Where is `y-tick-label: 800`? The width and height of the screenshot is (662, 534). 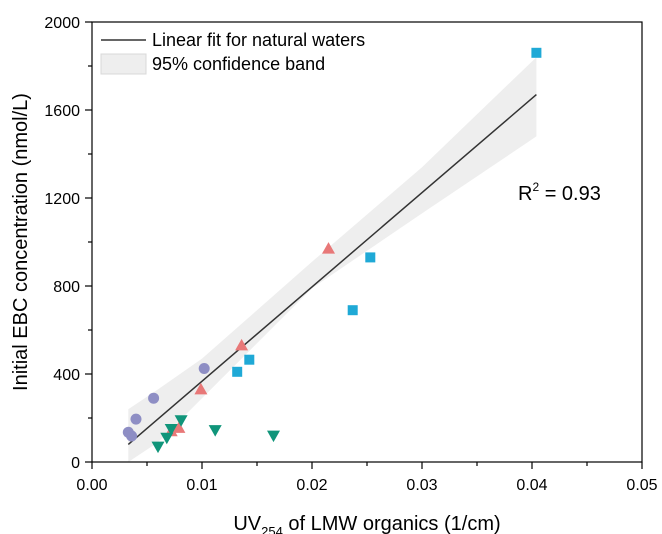 y-tick-label: 800 is located at coordinates (66, 287).